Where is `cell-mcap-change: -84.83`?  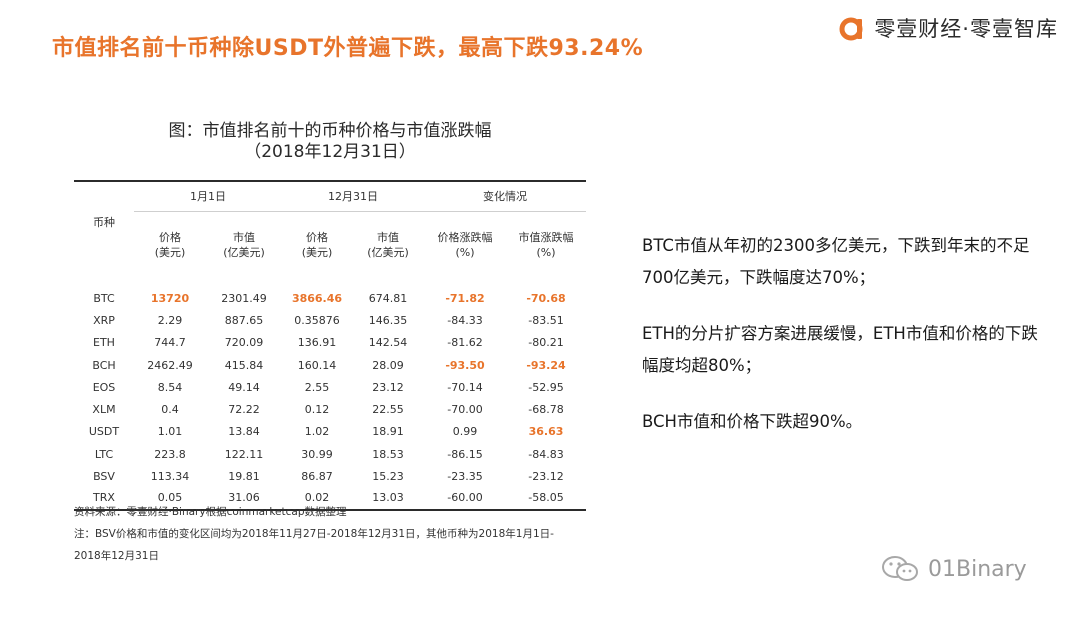
cell-mcap-change: -84.83 is located at coordinates (546, 454).